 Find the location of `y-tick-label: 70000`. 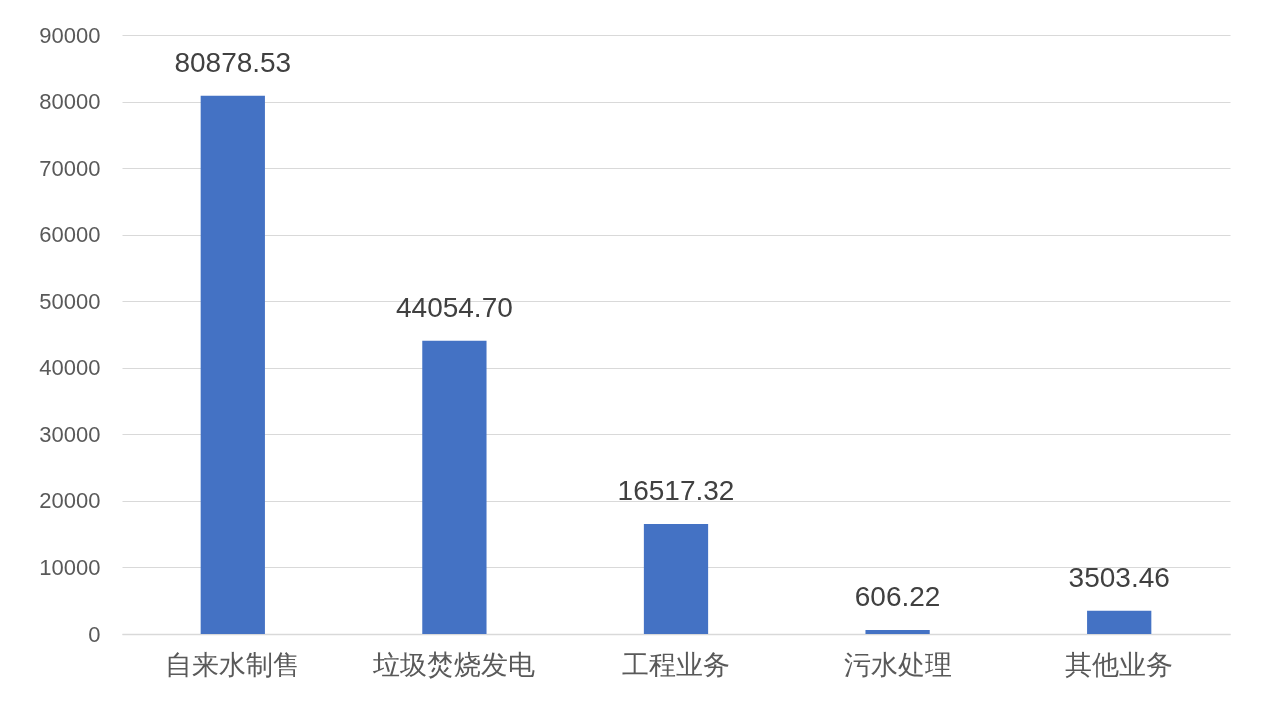

y-tick-label: 70000 is located at coordinates (70, 168).